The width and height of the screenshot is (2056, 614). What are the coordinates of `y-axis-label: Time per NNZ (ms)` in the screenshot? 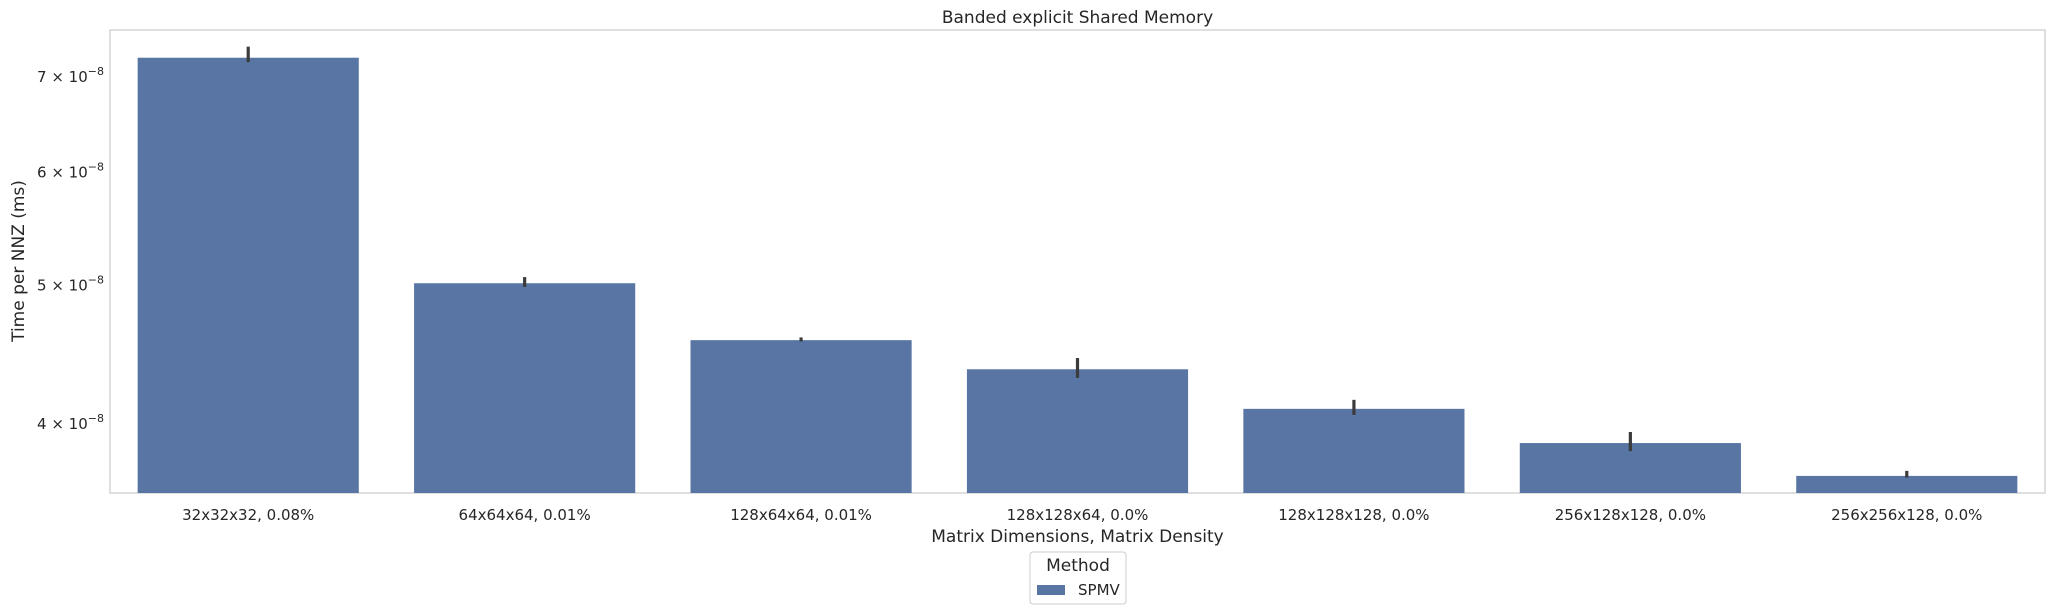 It's located at (19, 261).